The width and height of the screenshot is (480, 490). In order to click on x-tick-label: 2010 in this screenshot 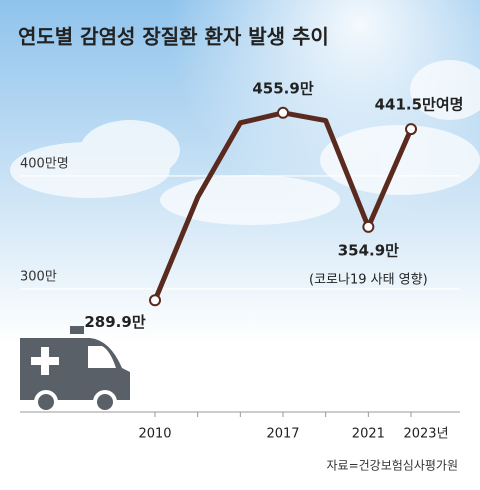, I will do `click(154, 434)`.